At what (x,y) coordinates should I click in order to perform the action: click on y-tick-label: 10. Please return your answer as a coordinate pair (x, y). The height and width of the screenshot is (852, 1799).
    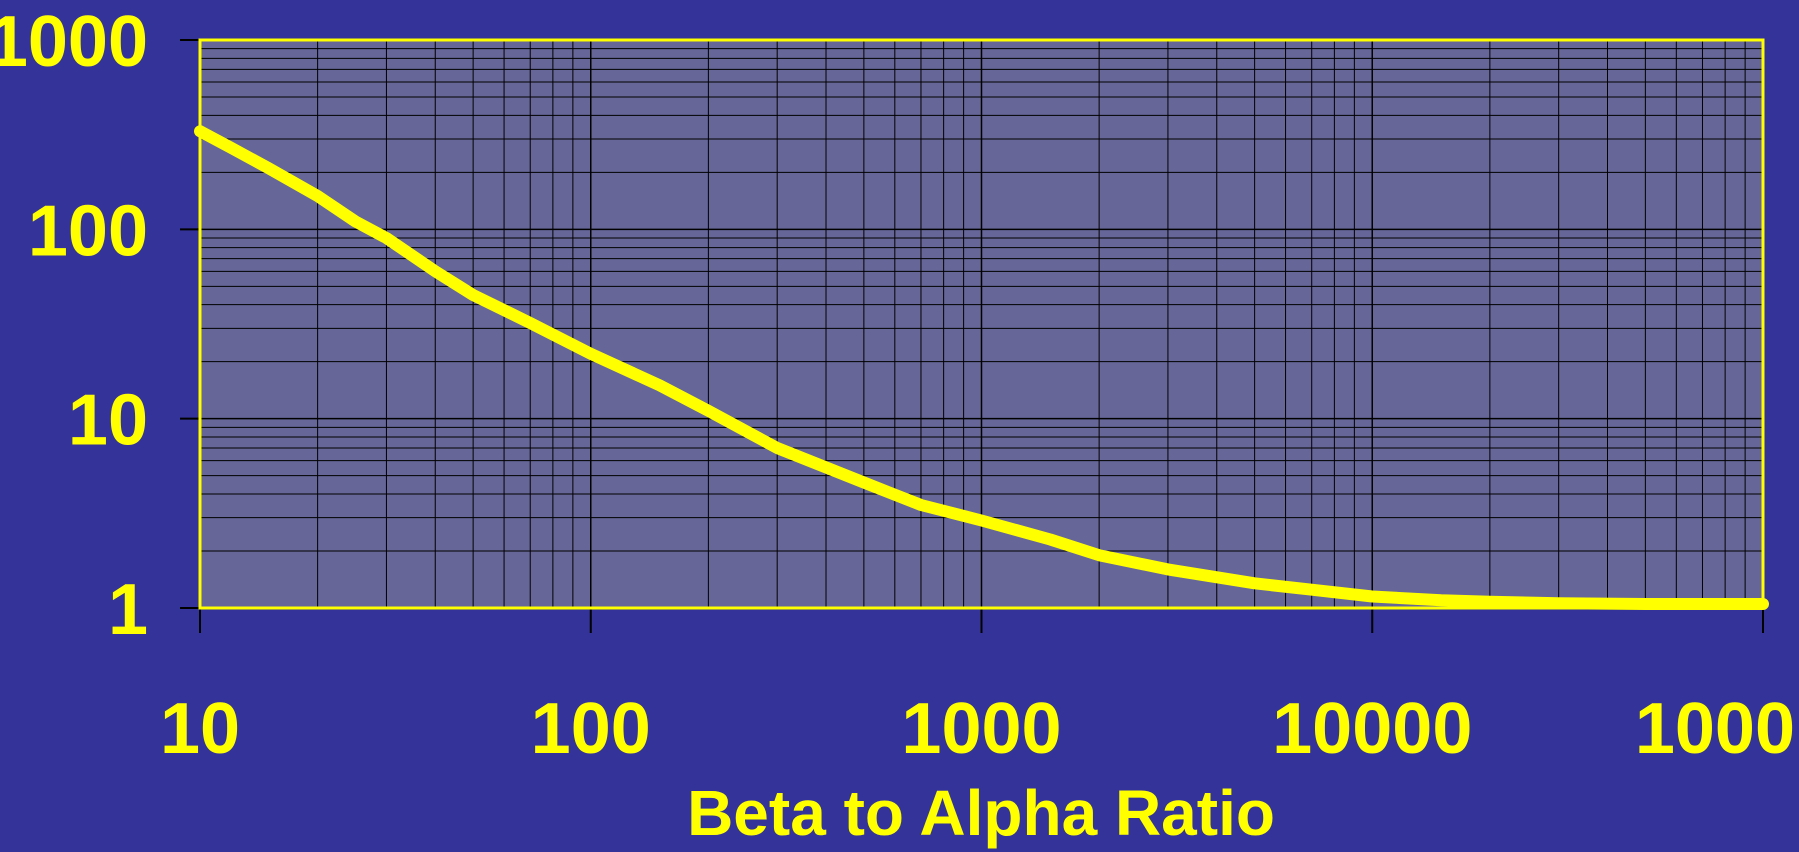
    Looking at the image, I should click on (108, 421).